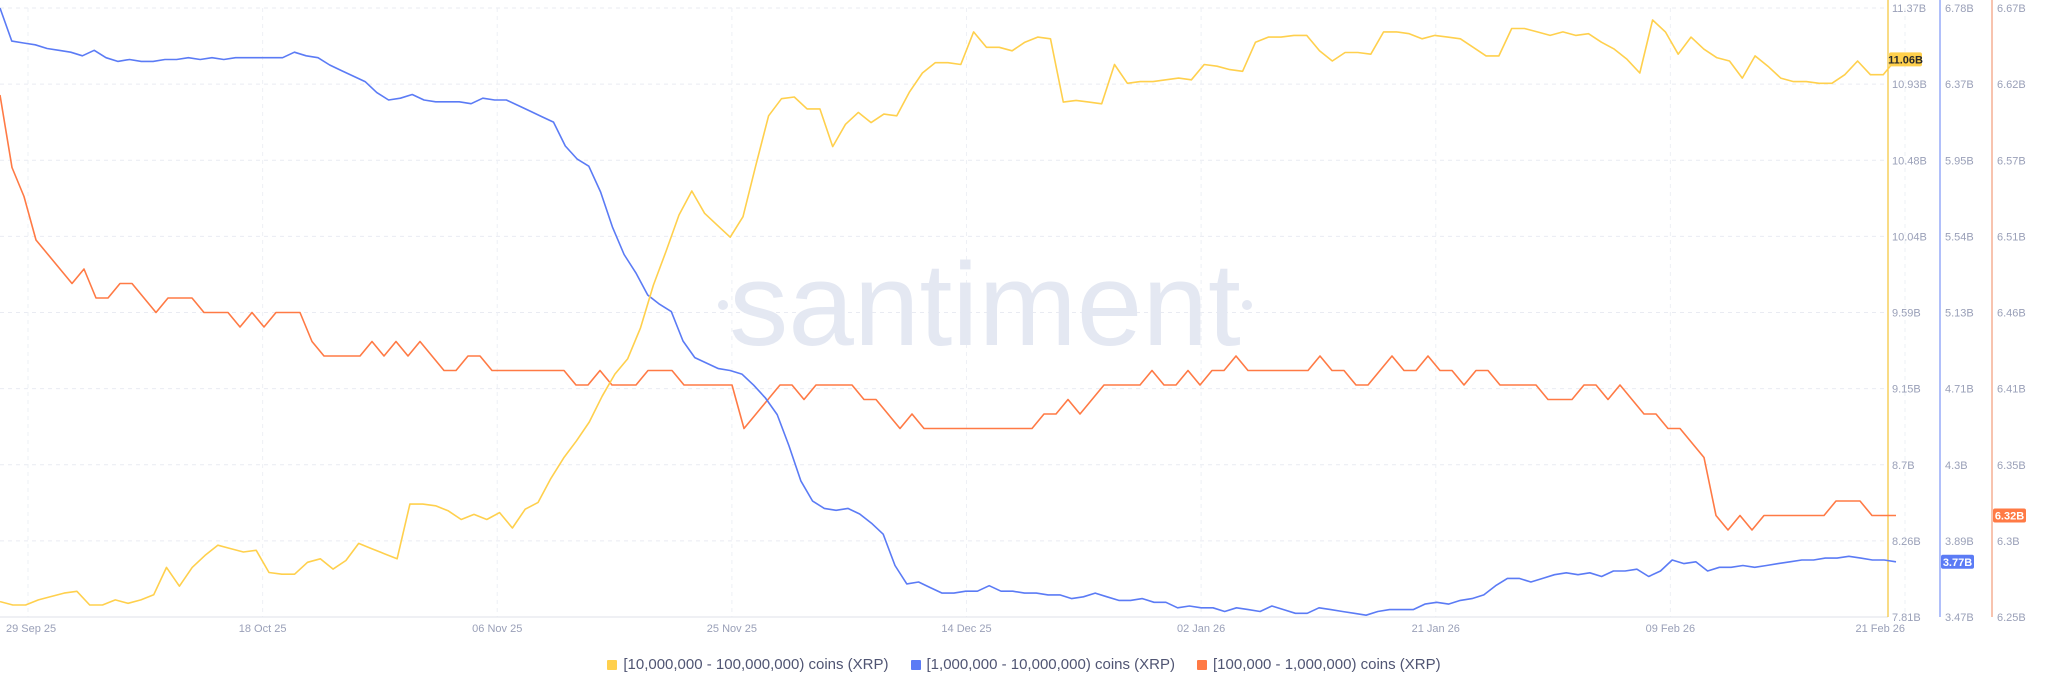  I want to click on y-tick-label: 9.59B, so click(1906, 314).